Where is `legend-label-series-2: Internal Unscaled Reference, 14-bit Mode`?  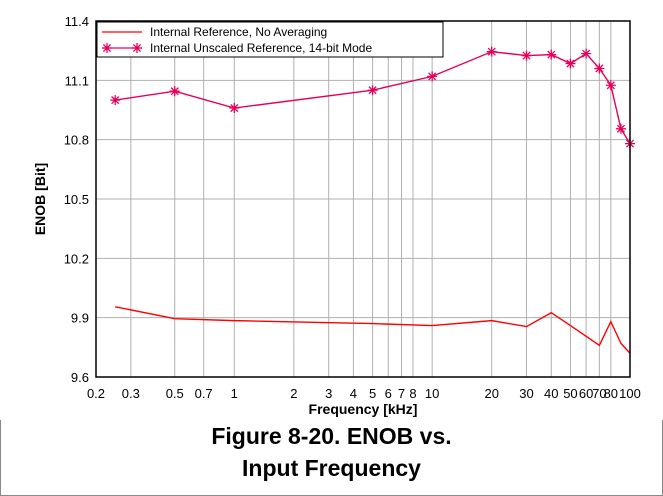 legend-label-series-2: Internal Unscaled Reference, 14-bit Mode is located at coordinates (261, 48).